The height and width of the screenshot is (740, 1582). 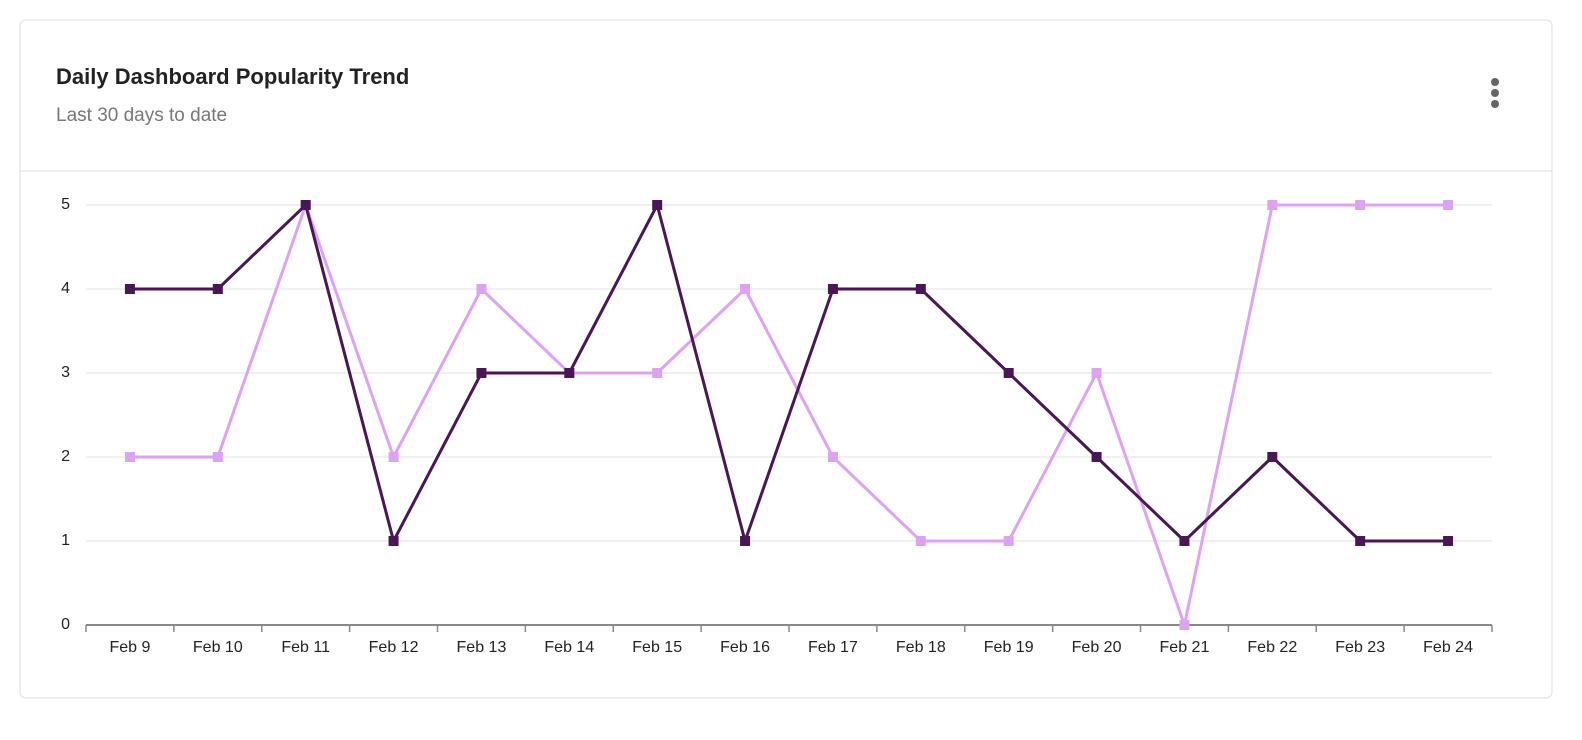 What do you see at coordinates (1360, 647) in the screenshot?
I see `x-tick-label: Feb 23` at bounding box center [1360, 647].